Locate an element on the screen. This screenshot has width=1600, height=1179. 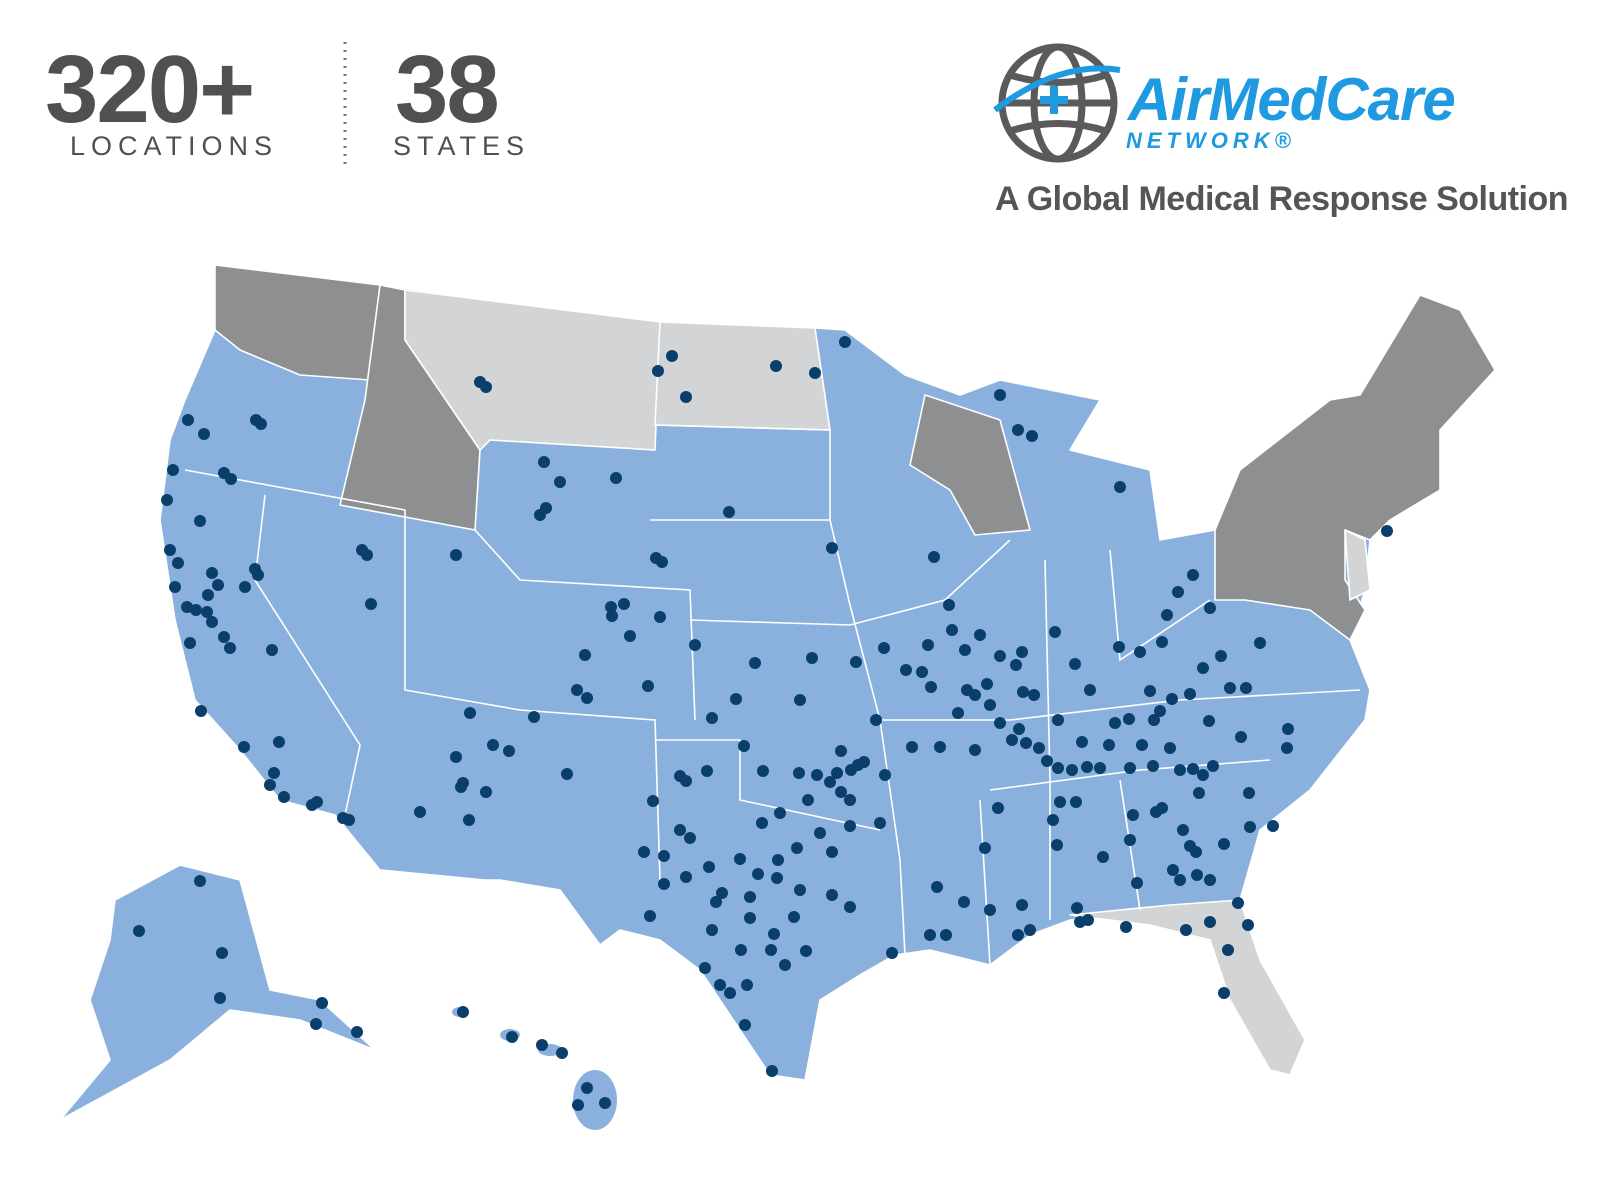
brand-subname: NETWORK® is located at coordinates (1211, 140).